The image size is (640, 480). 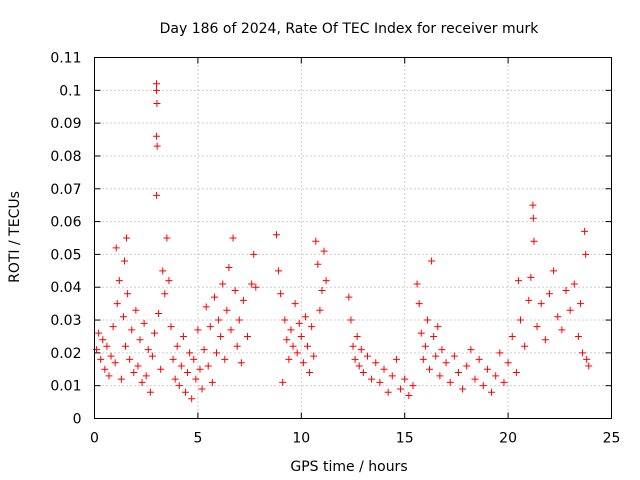 What do you see at coordinates (65, 321) in the screenshot?
I see `y-tick-label: 0.03` at bounding box center [65, 321].